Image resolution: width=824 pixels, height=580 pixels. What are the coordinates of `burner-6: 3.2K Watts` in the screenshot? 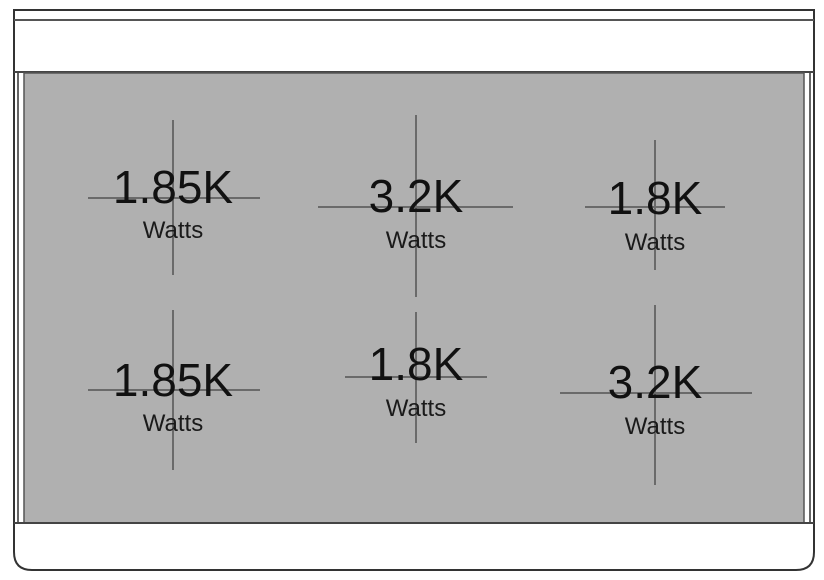 It's located at (656, 395).